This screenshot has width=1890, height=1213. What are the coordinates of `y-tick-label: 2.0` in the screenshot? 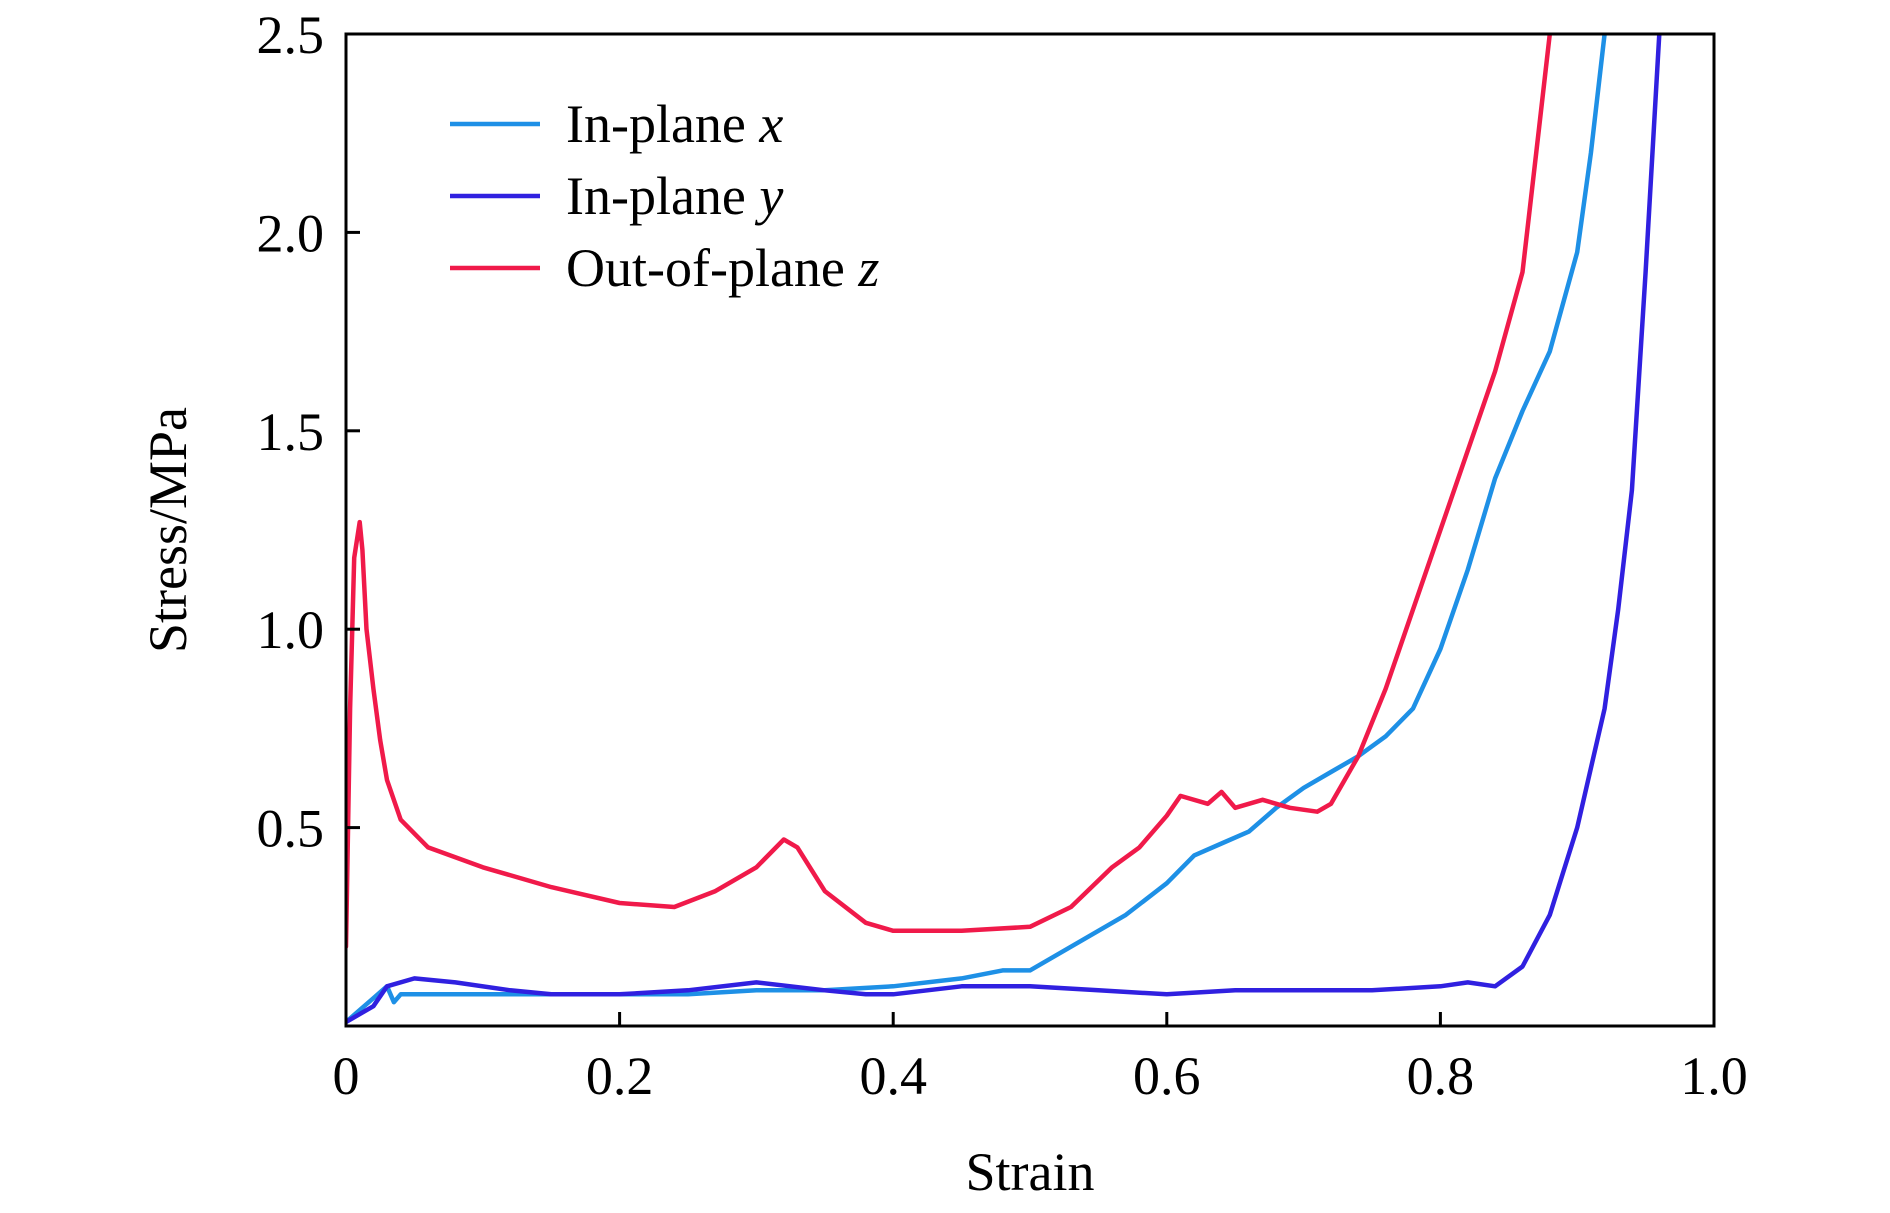 It's located at (291, 233).